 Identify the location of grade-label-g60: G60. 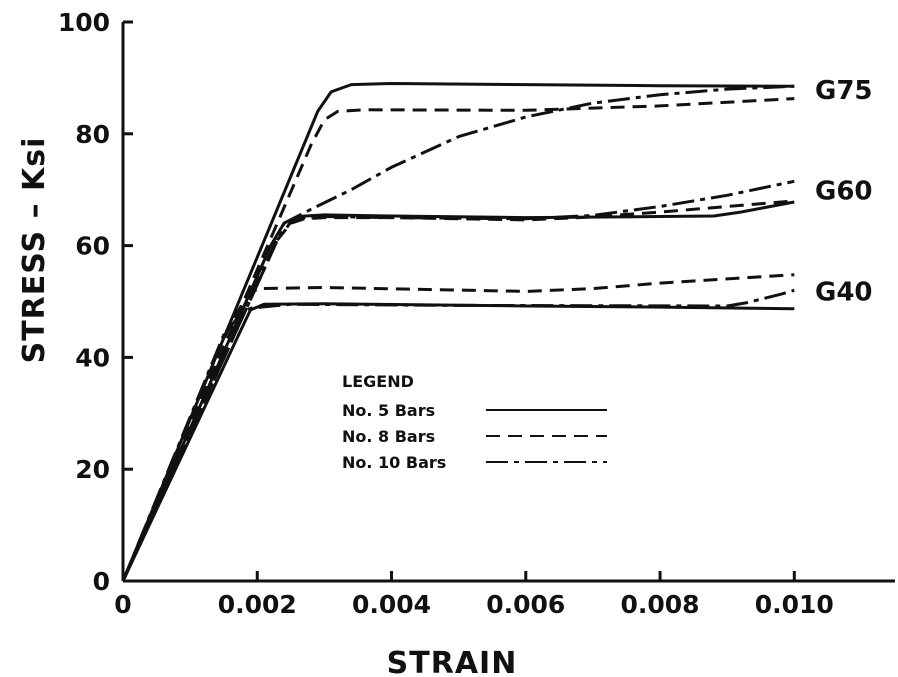
(844, 192).